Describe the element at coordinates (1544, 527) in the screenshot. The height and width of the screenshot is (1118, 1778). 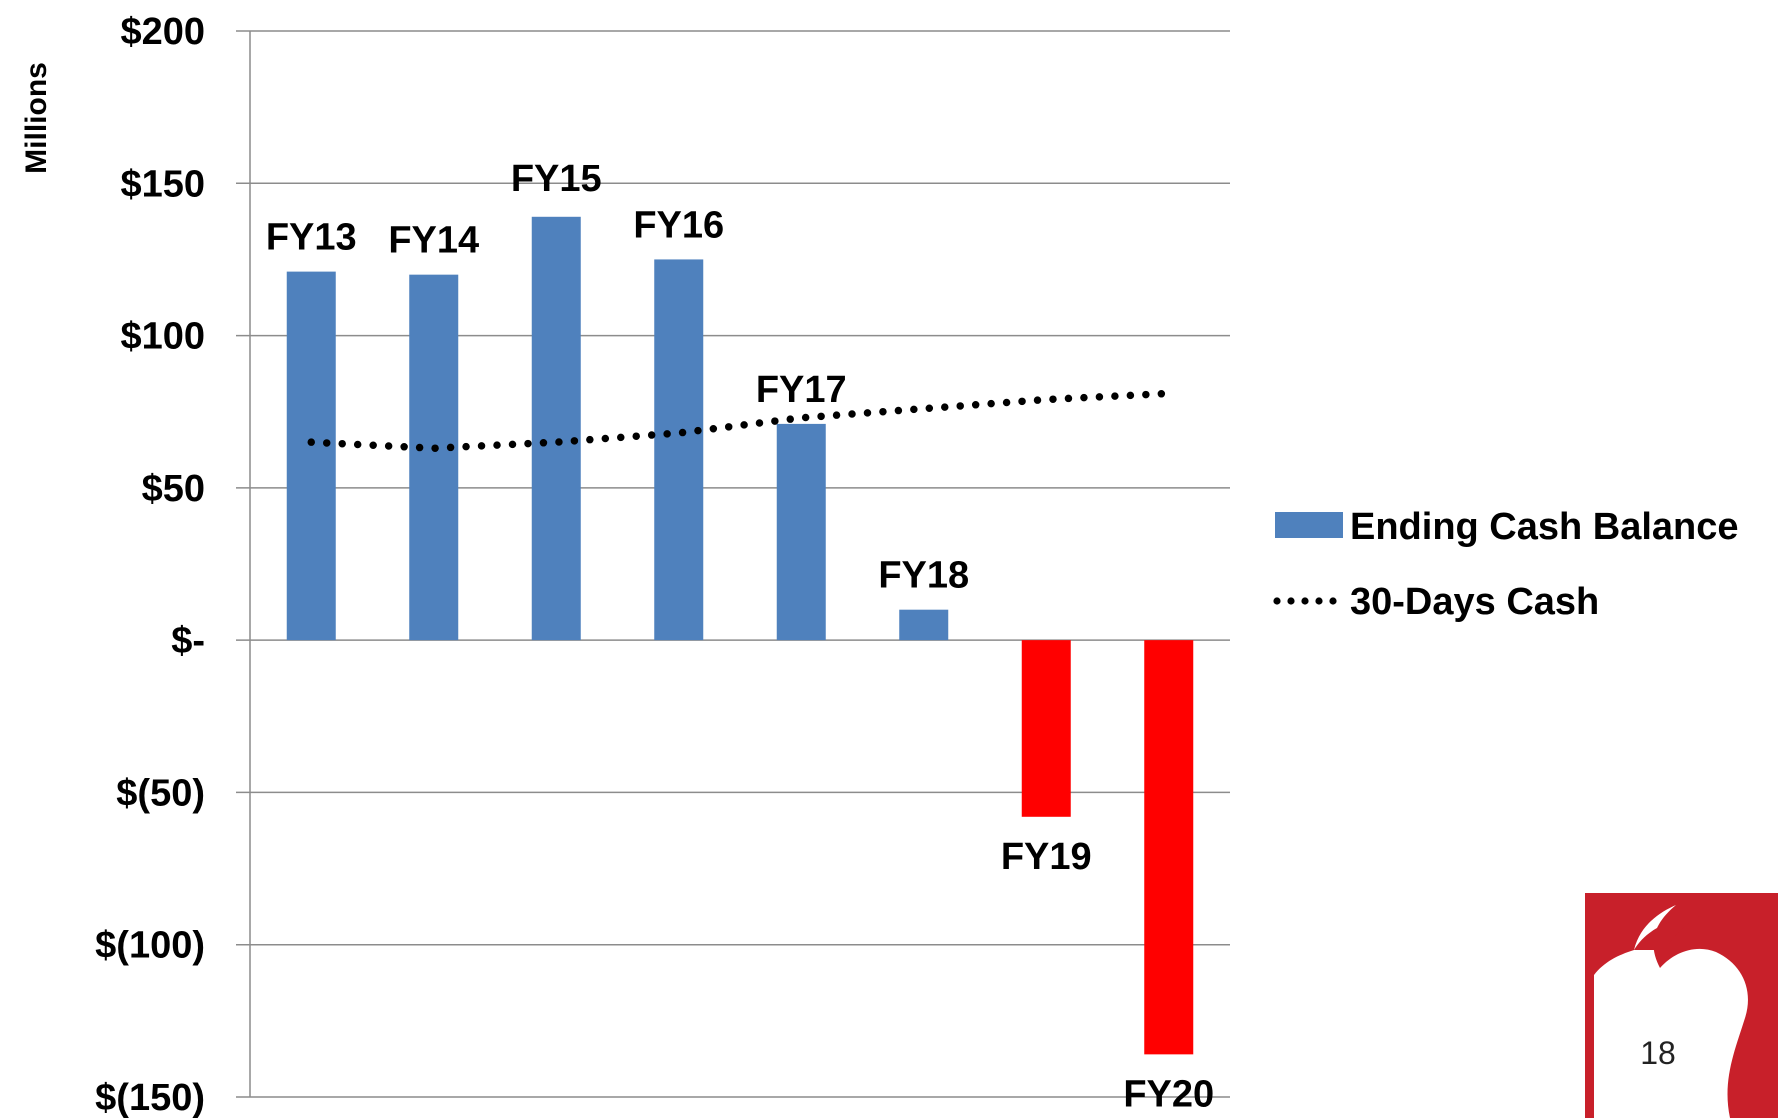
I see `legend-label-ending-cash: Ending Cash Balance` at that location.